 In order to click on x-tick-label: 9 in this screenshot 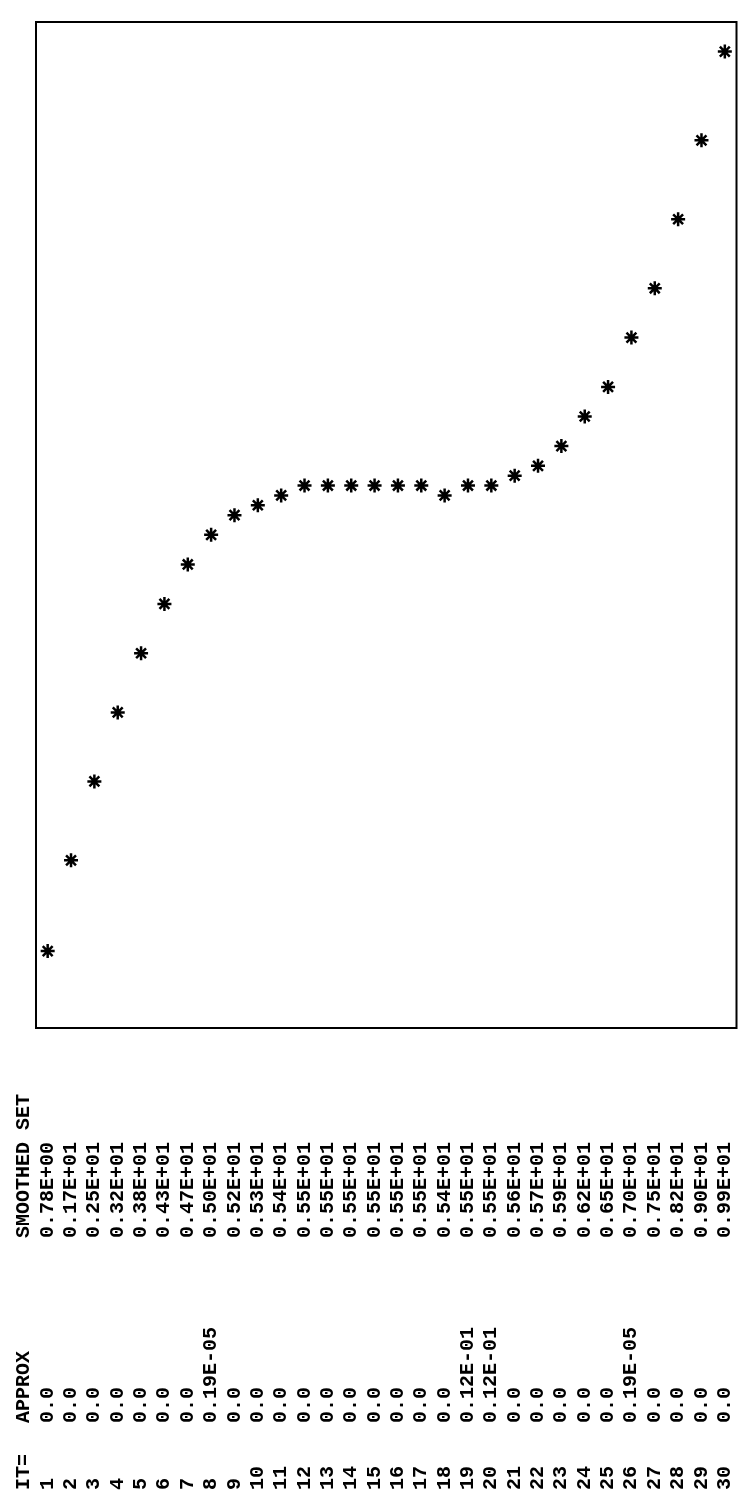, I will do `click(234, 1483)`.